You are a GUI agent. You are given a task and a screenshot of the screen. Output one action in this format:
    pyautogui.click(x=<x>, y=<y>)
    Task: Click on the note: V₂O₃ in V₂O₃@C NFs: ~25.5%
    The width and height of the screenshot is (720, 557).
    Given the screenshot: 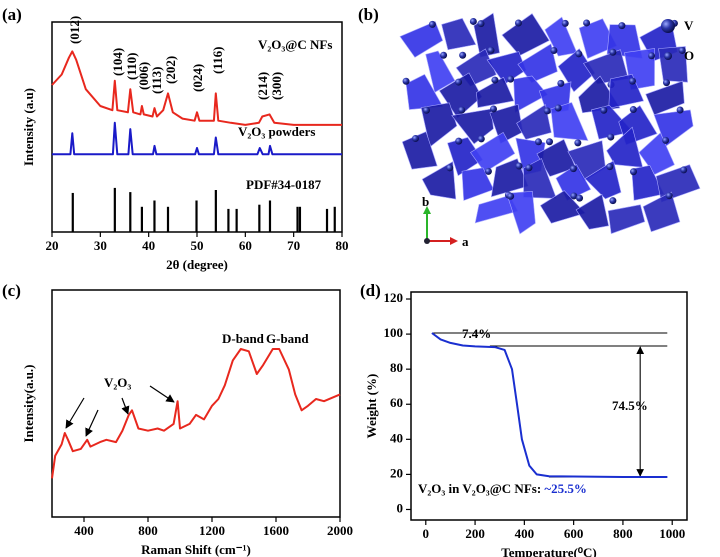 What is the action you would take?
    pyautogui.click(x=502, y=488)
    